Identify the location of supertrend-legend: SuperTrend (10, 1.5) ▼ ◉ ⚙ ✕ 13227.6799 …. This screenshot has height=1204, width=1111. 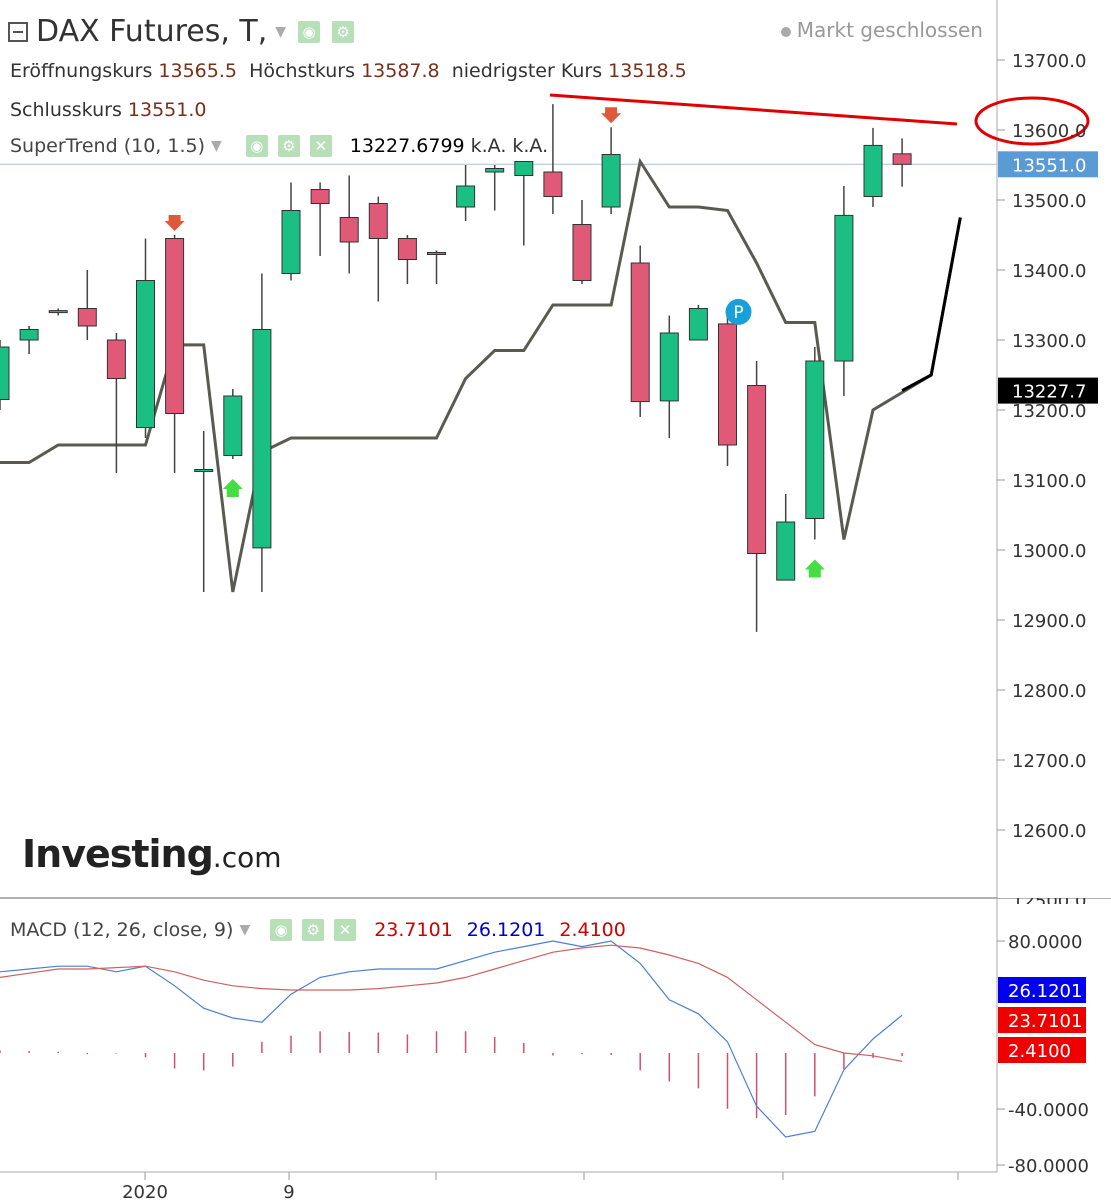
(279, 146).